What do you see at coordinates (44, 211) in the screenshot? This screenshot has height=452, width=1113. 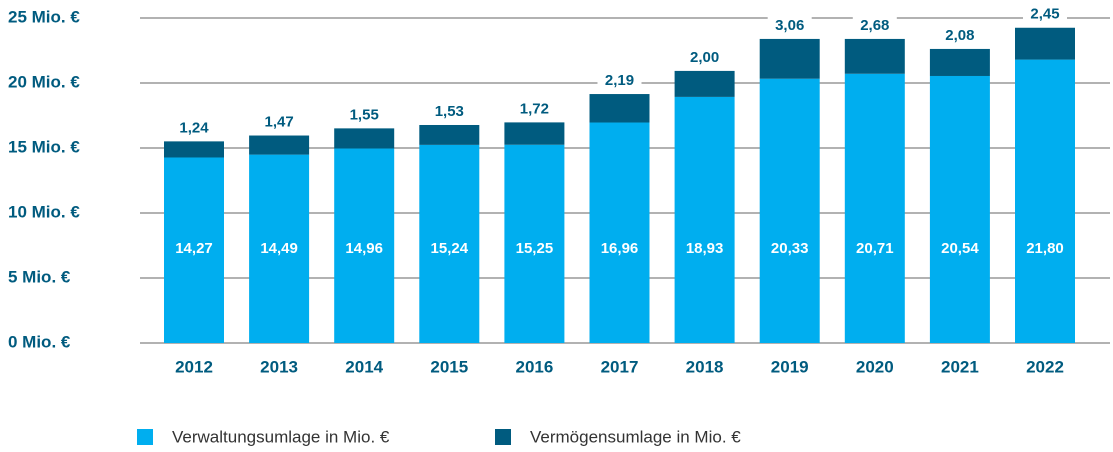 I see `y-tick-label: 10 Mio. €` at bounding box center [44, 211].